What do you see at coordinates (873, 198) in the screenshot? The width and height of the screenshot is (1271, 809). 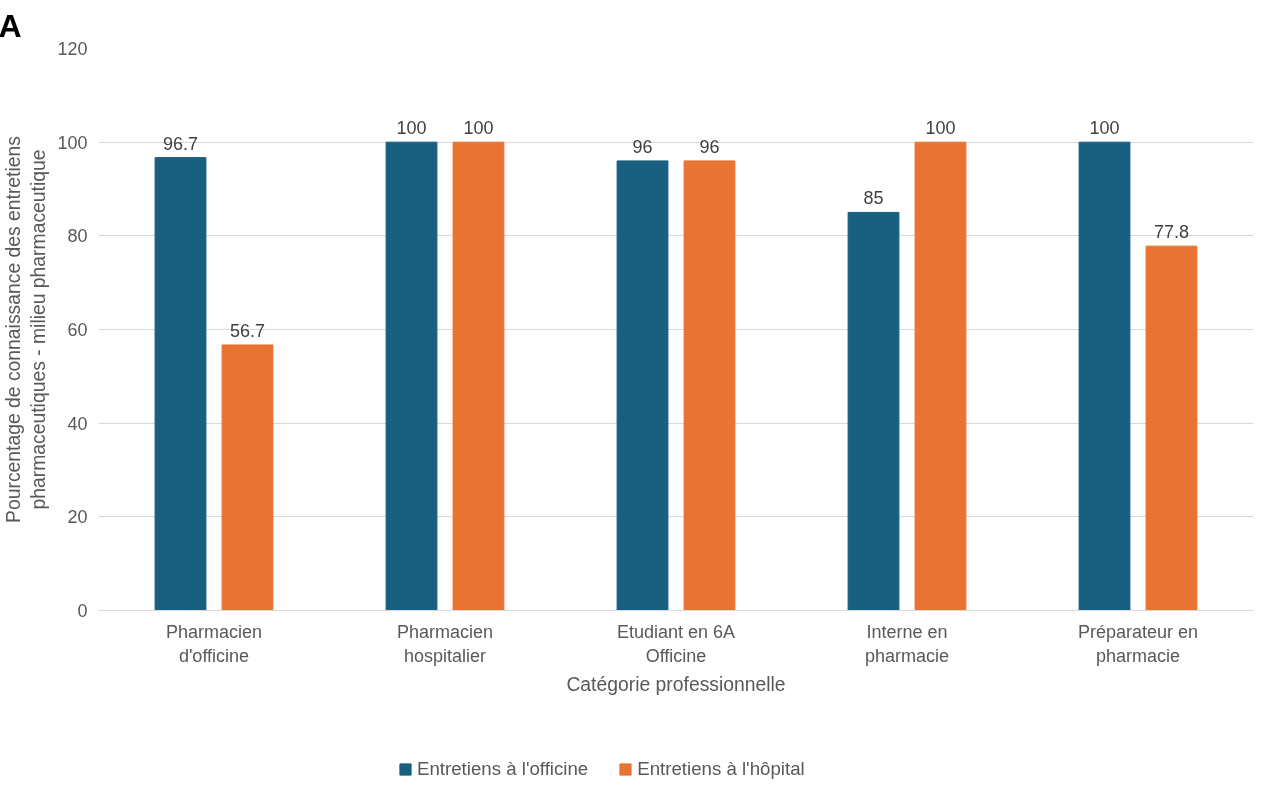 I see `data-label: 85` at bounding box center [873, 198].